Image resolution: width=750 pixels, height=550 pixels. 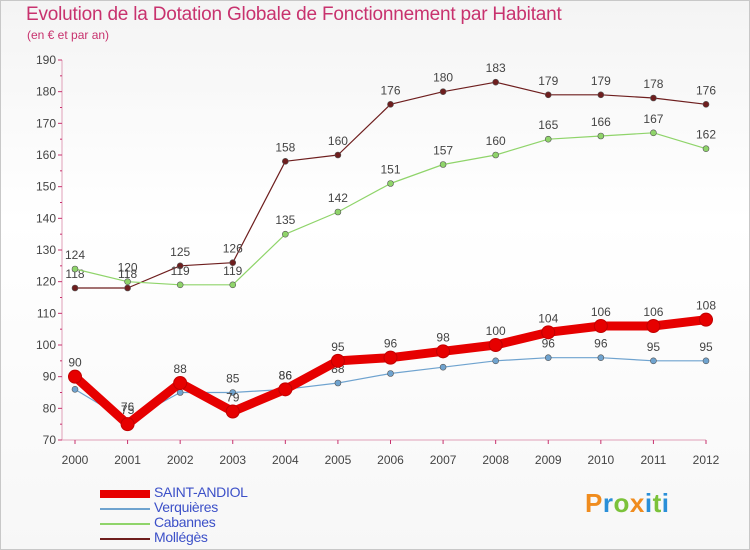 What do you see at coordinates (50, 408) in the screenshot?
I see `y-tick-label: 80` at bounding box center [50, 408].